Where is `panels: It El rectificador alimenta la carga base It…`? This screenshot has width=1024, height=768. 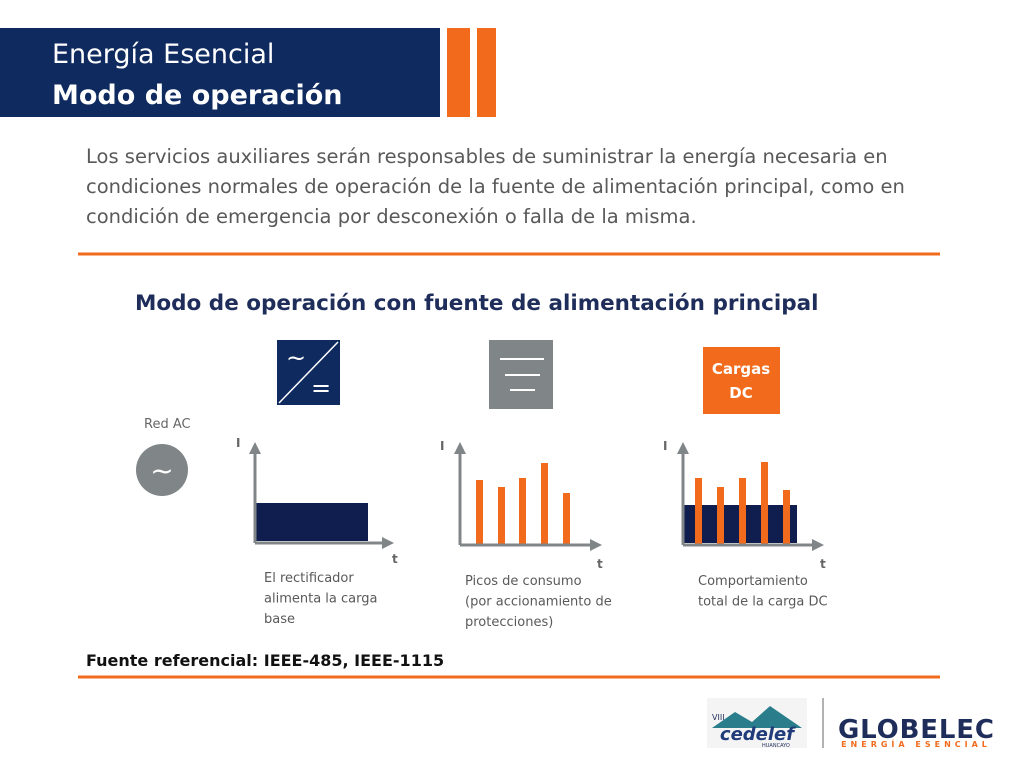
panels: It El rectificador alimenta la carga base It… is located at coordinates (532, 533).